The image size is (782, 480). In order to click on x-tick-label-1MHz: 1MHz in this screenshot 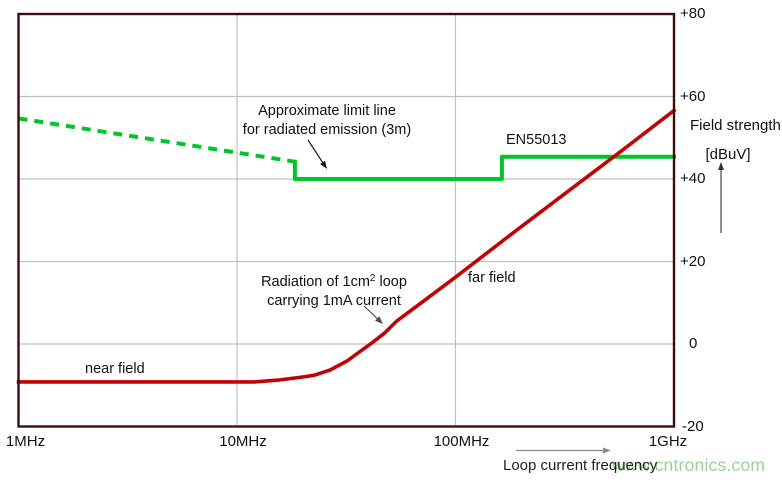, I will do `click(25, 441)`.